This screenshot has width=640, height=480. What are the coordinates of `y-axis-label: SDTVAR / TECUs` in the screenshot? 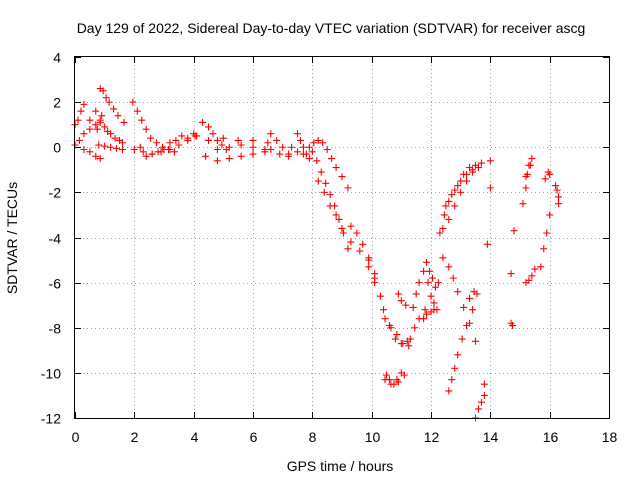 It's located at (12, 238).